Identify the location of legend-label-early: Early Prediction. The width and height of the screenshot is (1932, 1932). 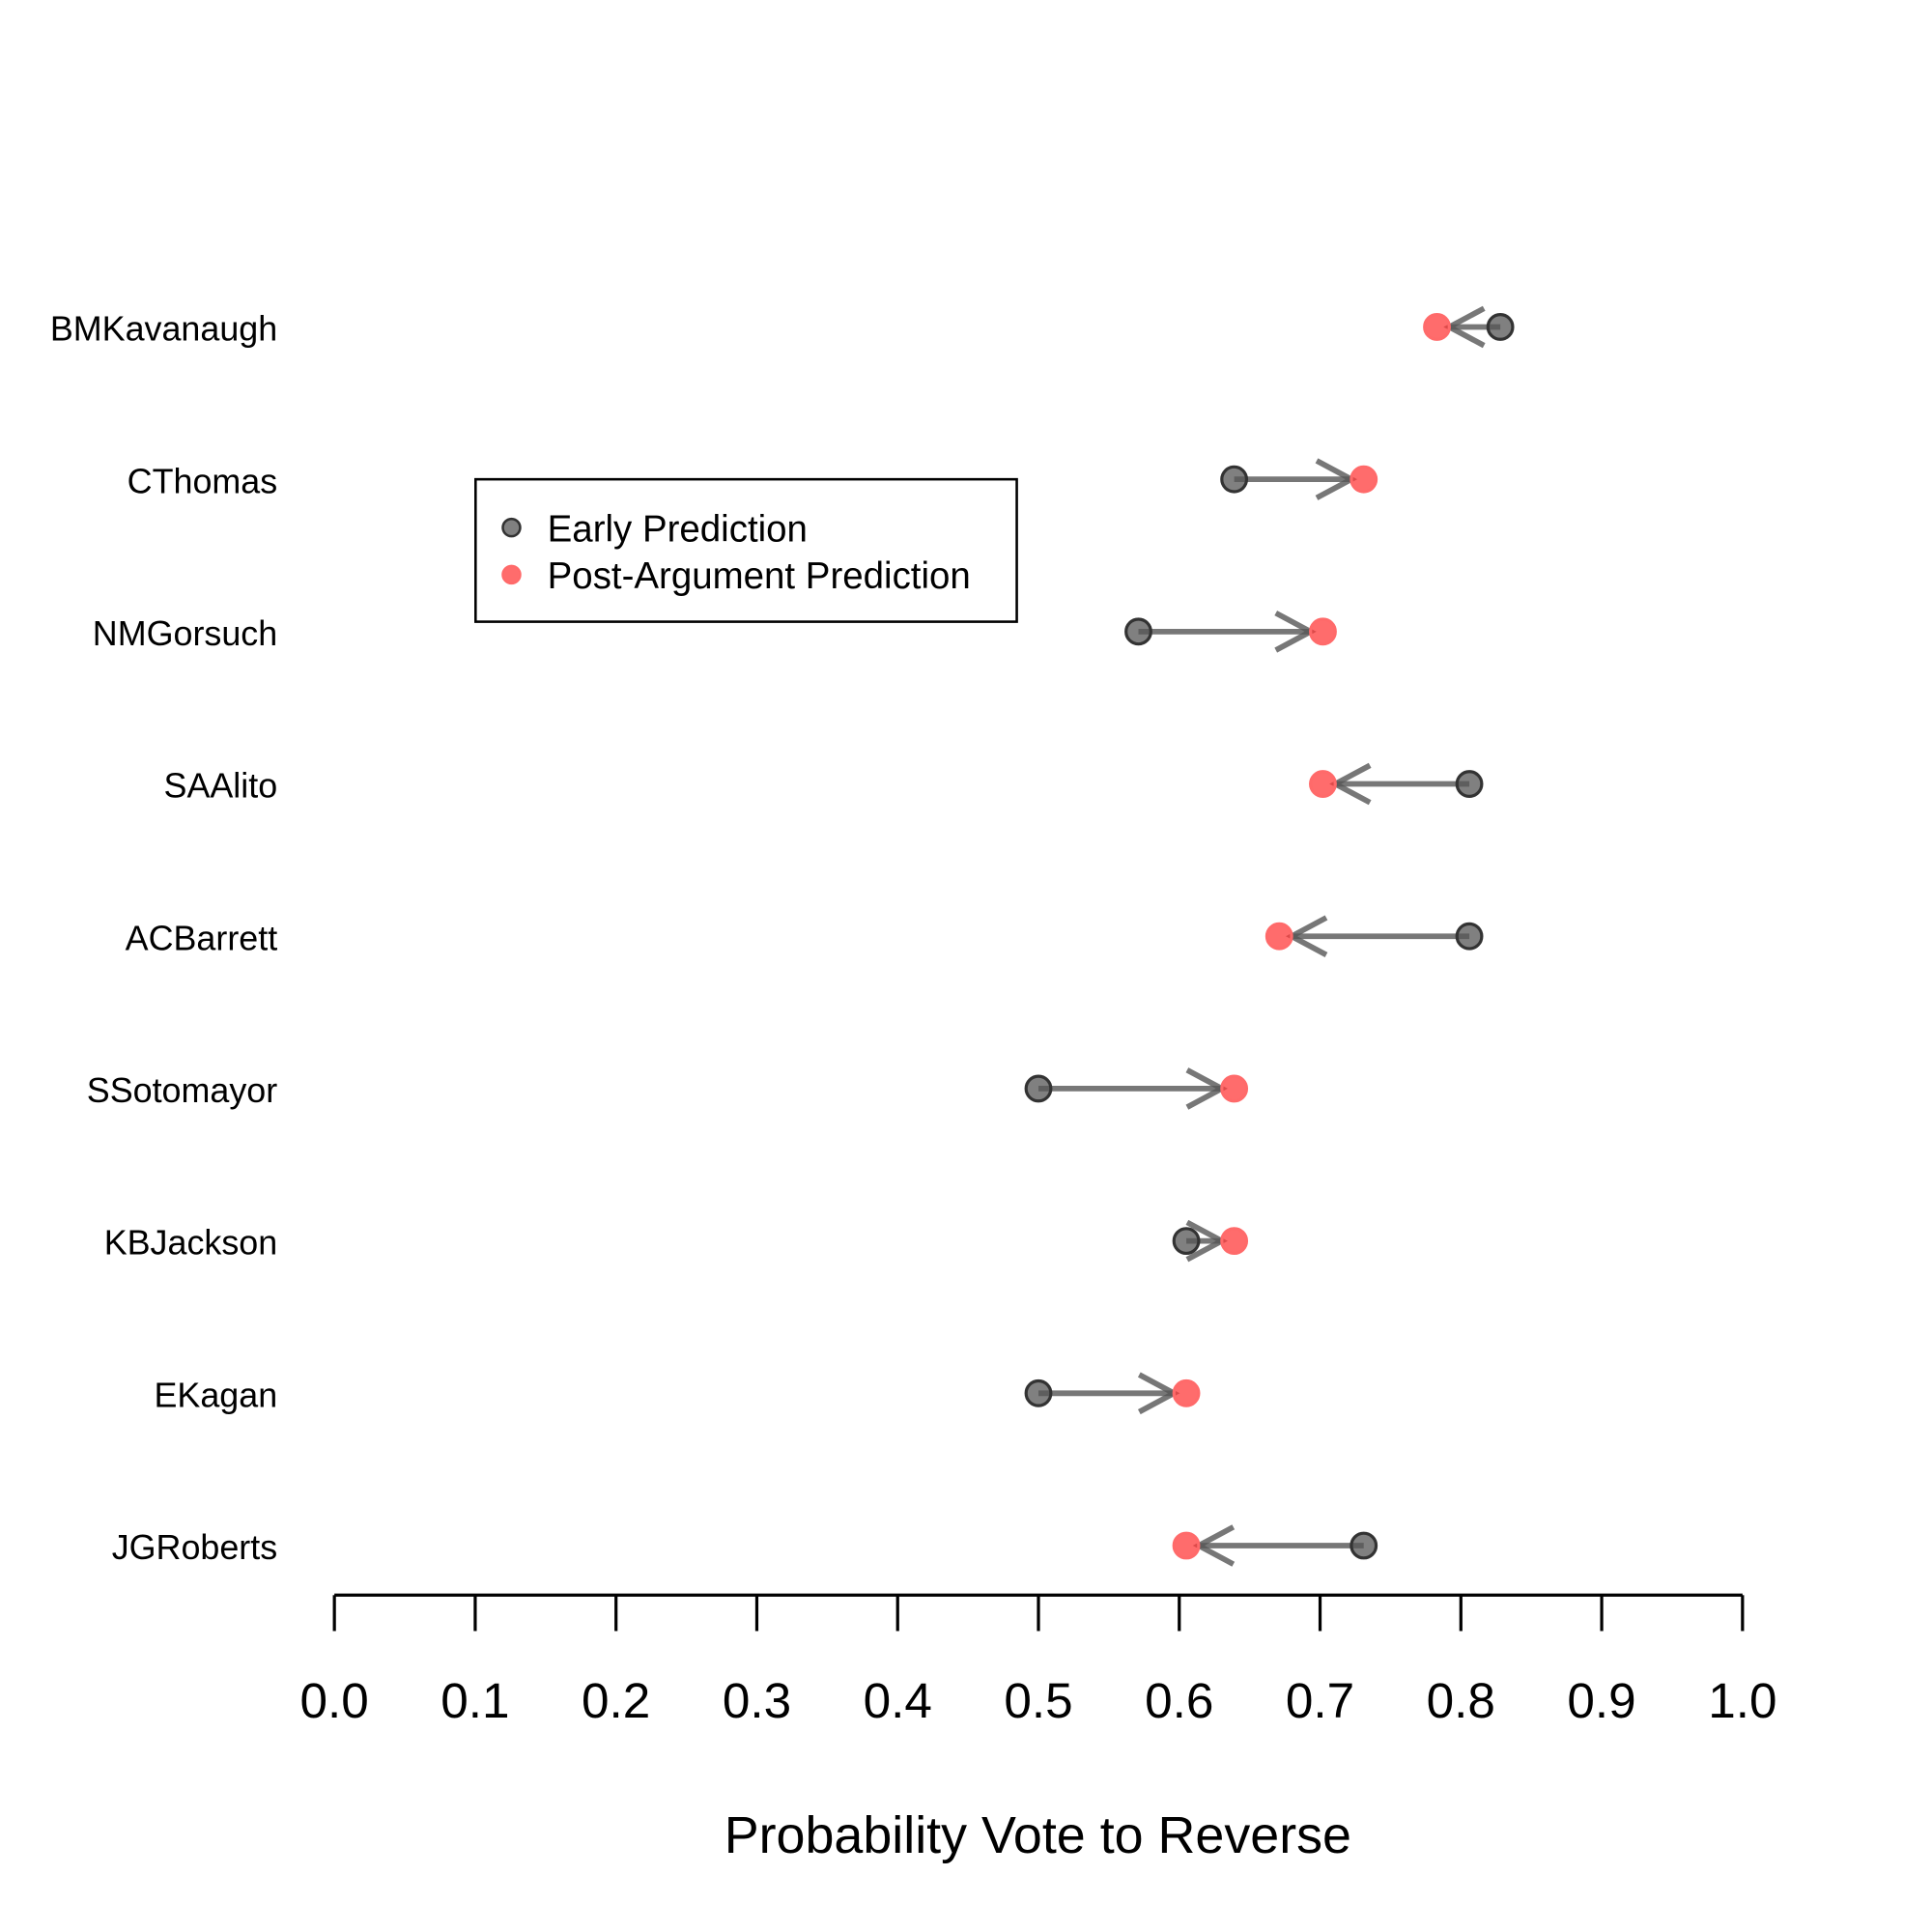
(678, 529).